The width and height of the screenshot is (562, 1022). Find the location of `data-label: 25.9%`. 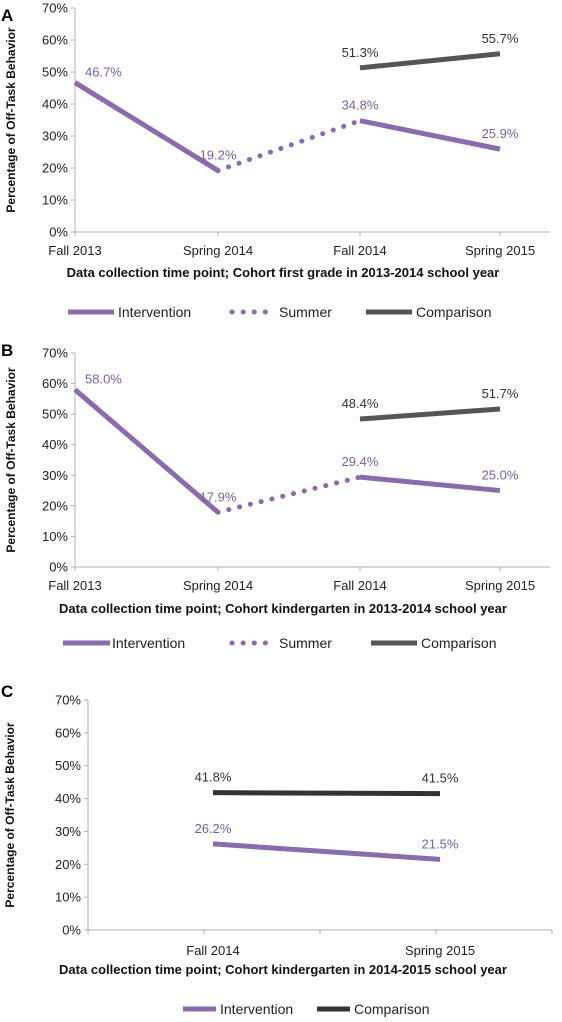

data-label: 25.9% is located at coordinates (500, 133).